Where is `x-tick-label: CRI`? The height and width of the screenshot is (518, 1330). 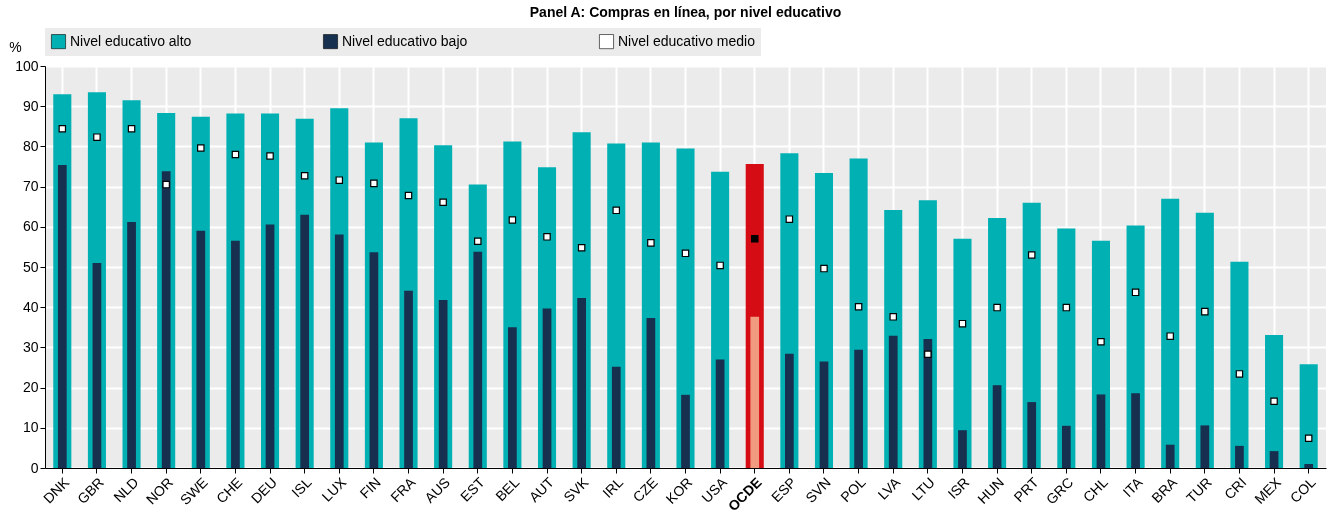 x-tick-label: CRI is located at coordinates (1235, 488).